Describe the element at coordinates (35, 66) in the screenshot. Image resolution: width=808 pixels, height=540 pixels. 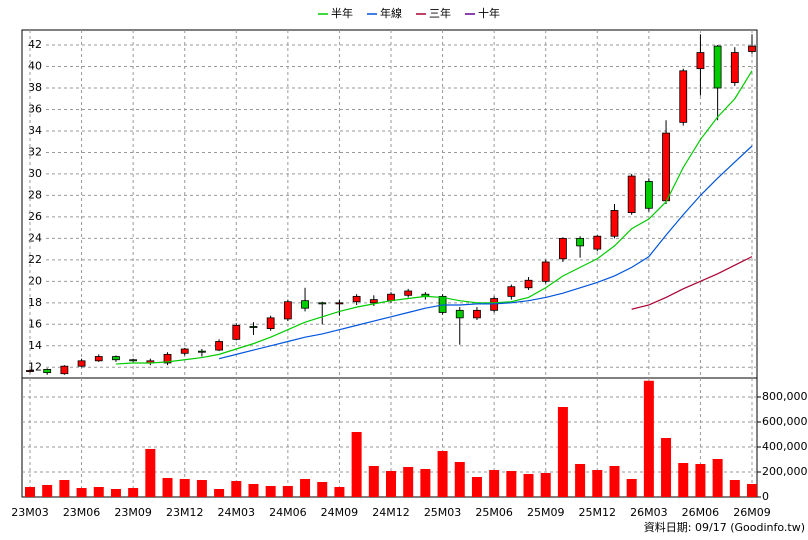
I see `y-tick-label: 40` at that location.